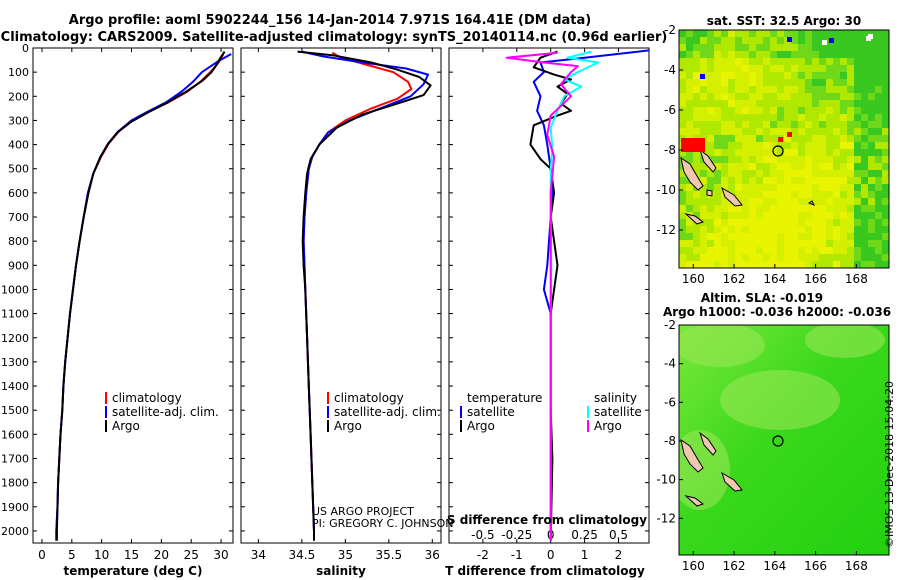 The image size is (900, 580). What do you see at coordinates (693, 566) in the screenshot?
I see `map-lon-label: 160` at bounding box center [693, 566].